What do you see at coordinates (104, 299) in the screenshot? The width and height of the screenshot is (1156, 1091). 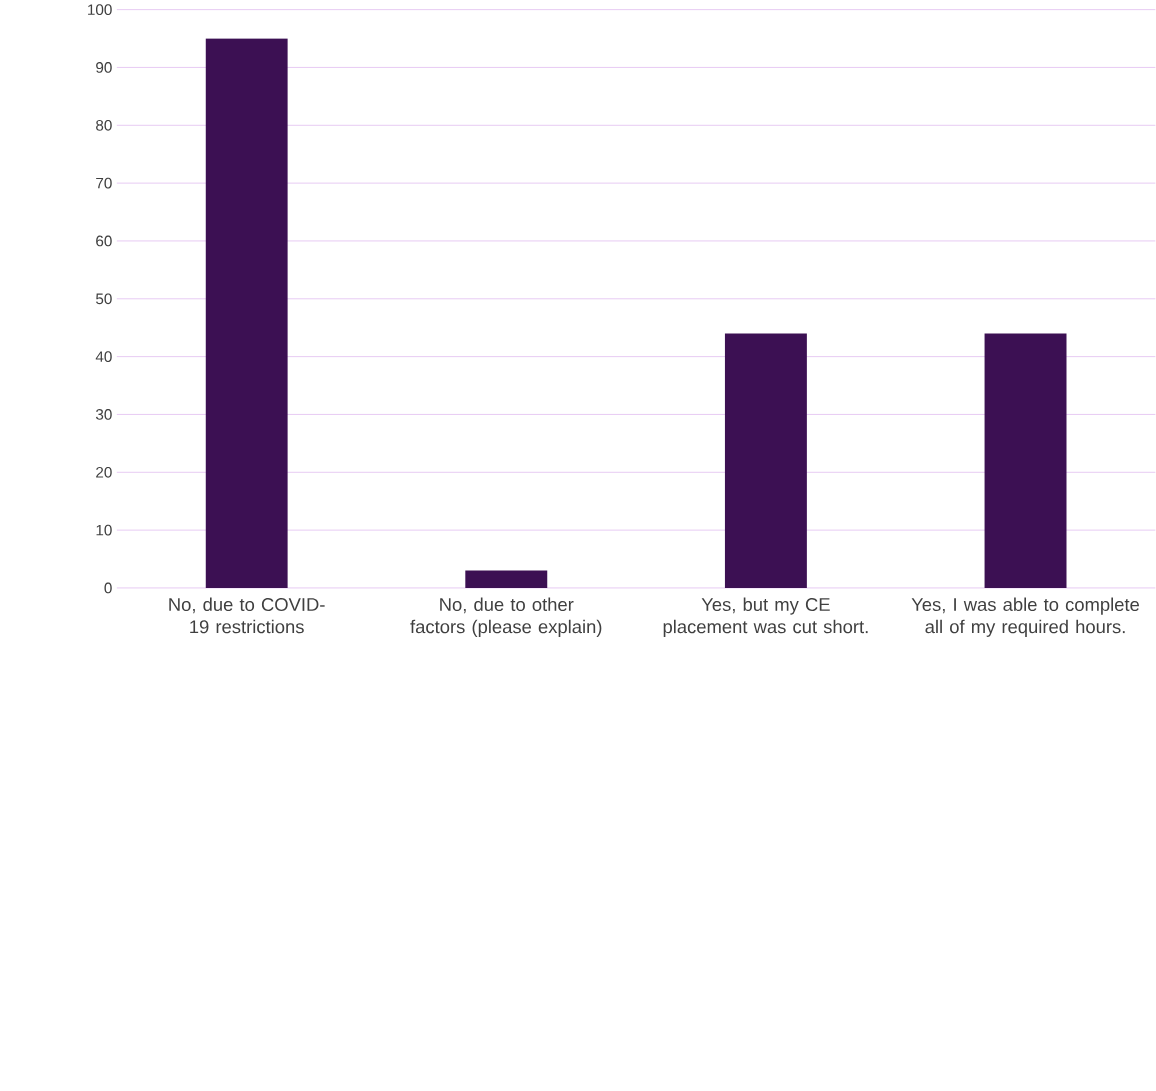 I see `y-tick-label: 50` at bounding box center [104, 299].